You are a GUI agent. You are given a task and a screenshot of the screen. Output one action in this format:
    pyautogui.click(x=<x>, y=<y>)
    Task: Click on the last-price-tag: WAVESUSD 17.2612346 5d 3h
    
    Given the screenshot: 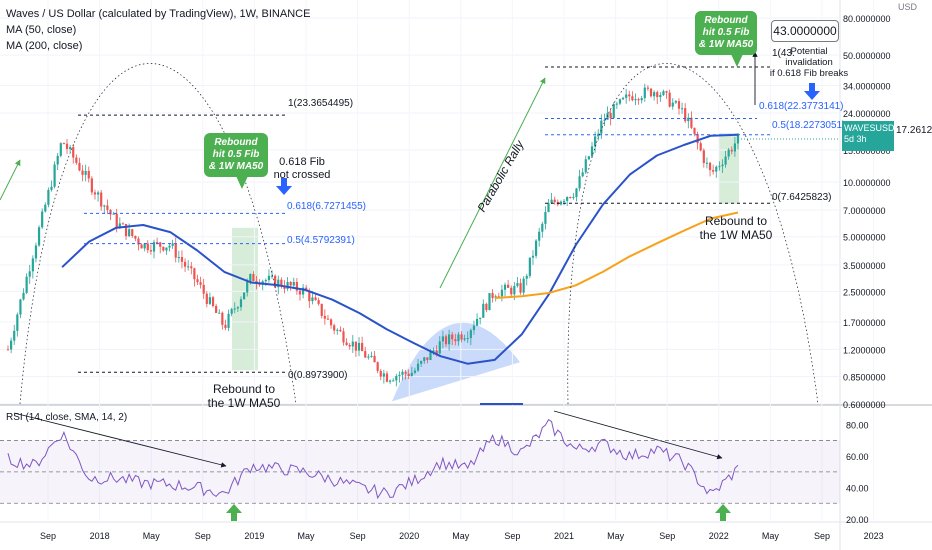 What is the action you would take?
    pyautogui.click(x=887, y=136)
    